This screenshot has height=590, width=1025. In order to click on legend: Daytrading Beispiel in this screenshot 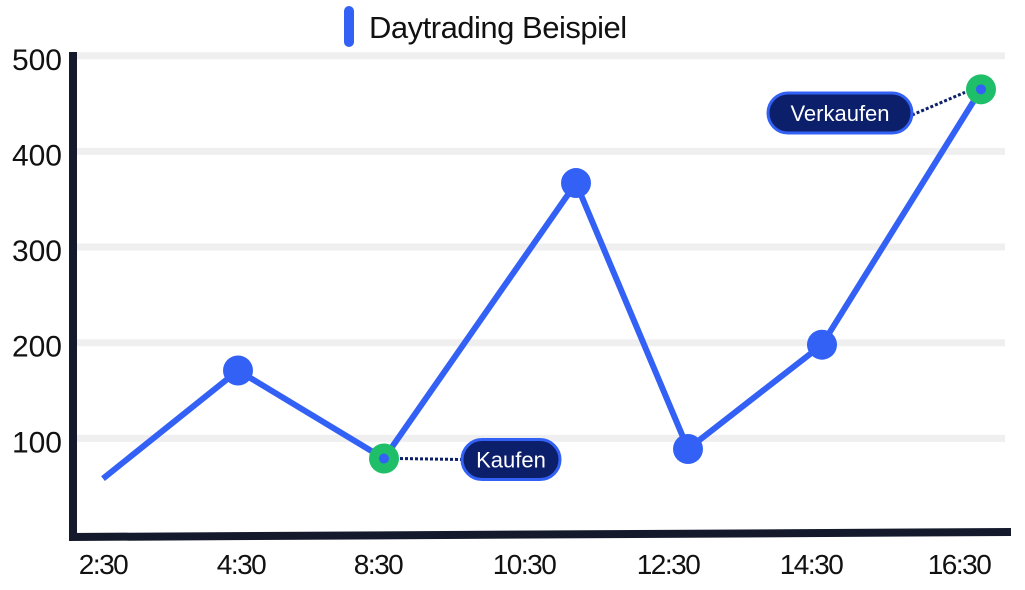, I will do `click(485, 26)`.